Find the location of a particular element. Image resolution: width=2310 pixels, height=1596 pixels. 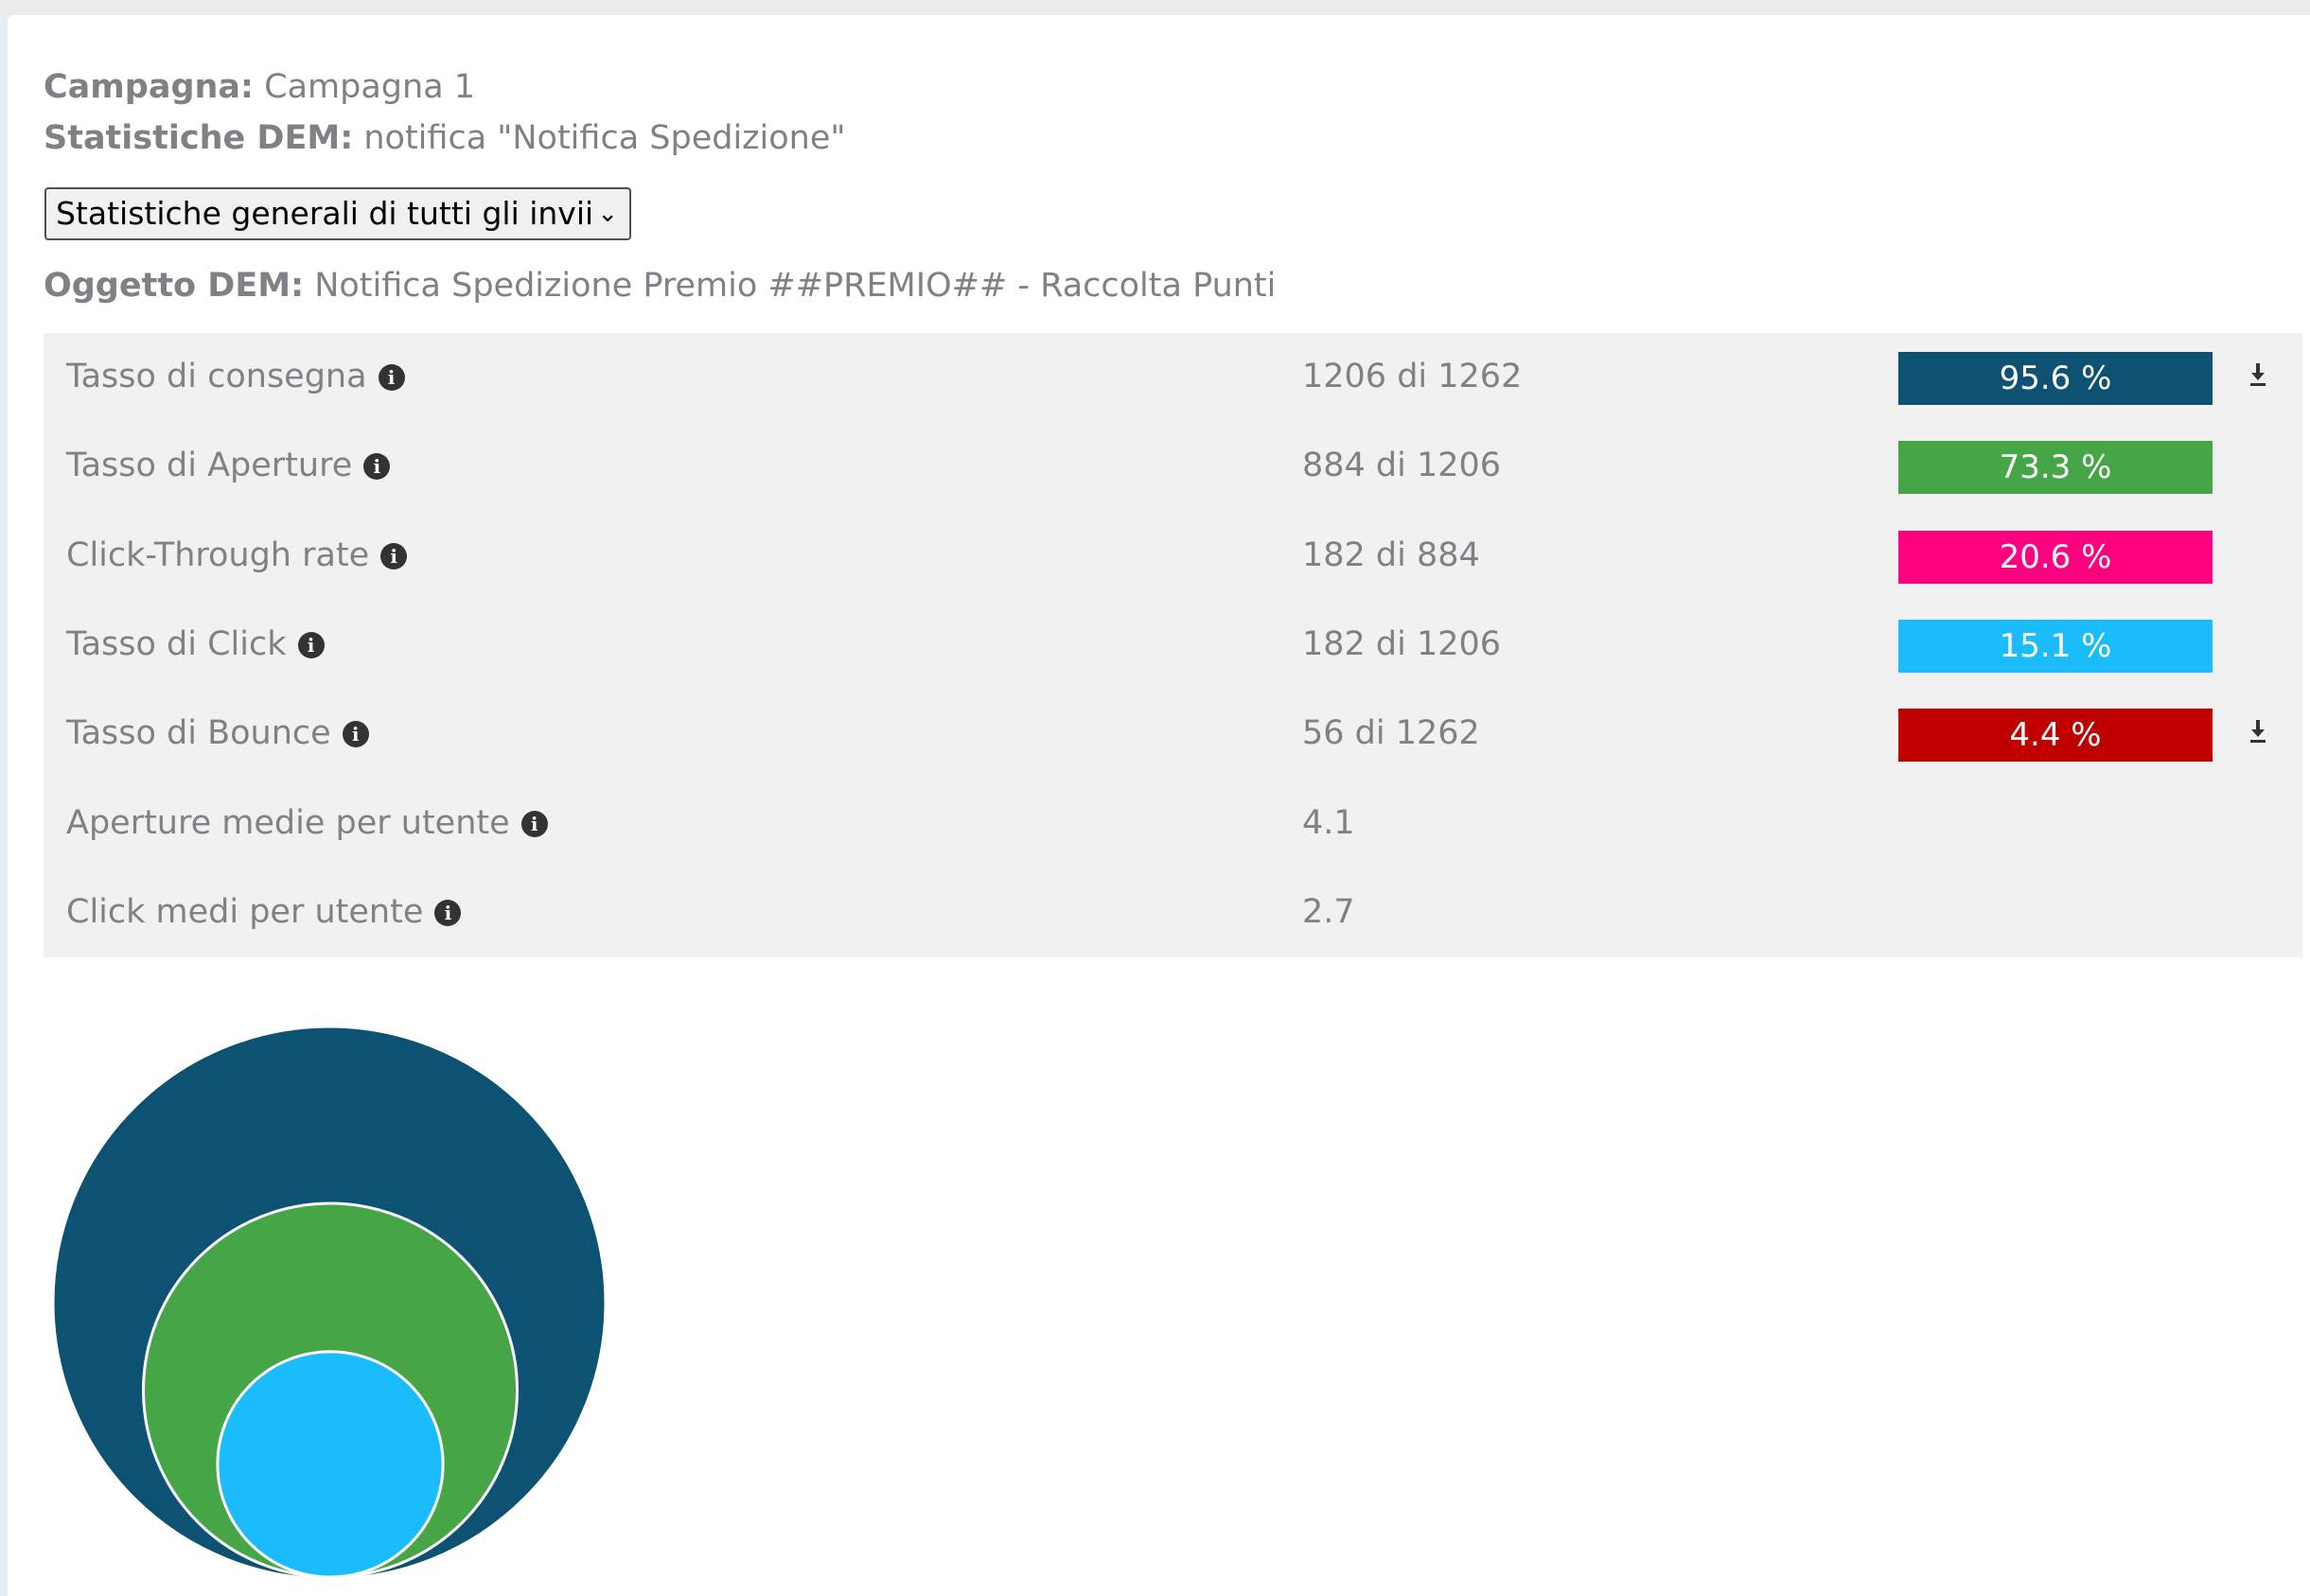

stat-label-text: Tasso di Aperture is located at coordinates (209, 466).